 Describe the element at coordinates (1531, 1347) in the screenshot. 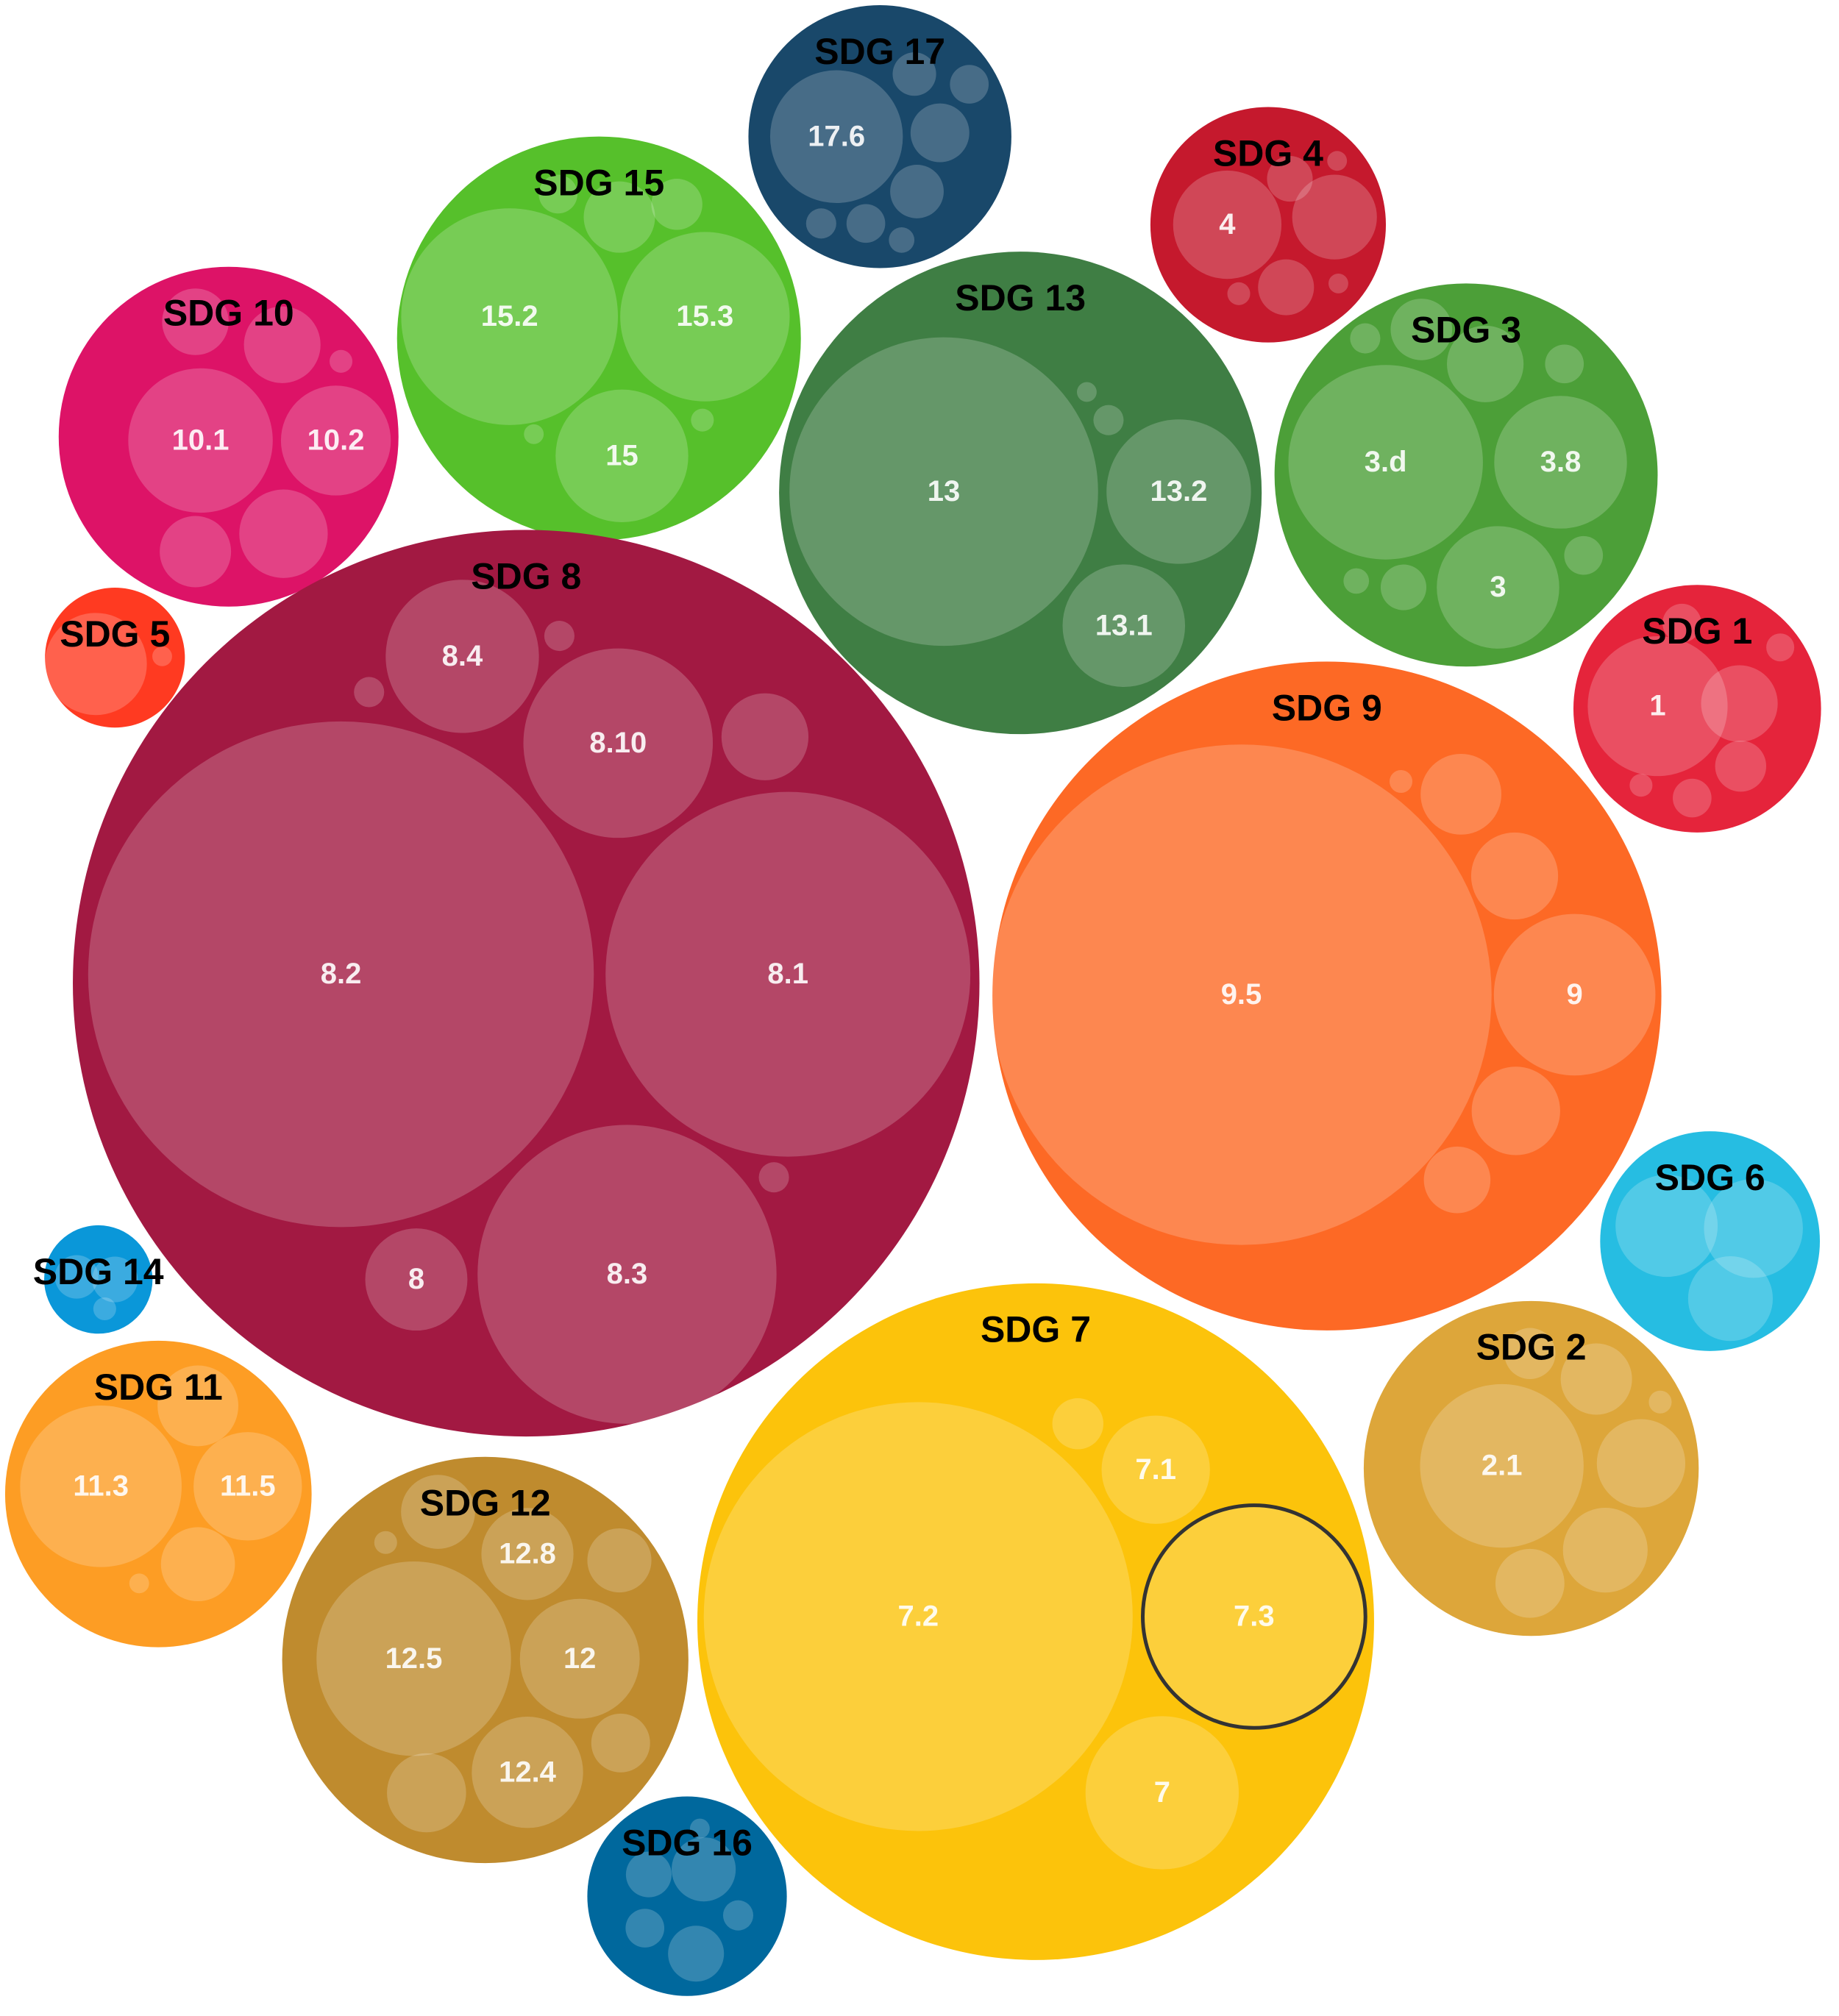

I see `group-label: SDG 2` at that location.